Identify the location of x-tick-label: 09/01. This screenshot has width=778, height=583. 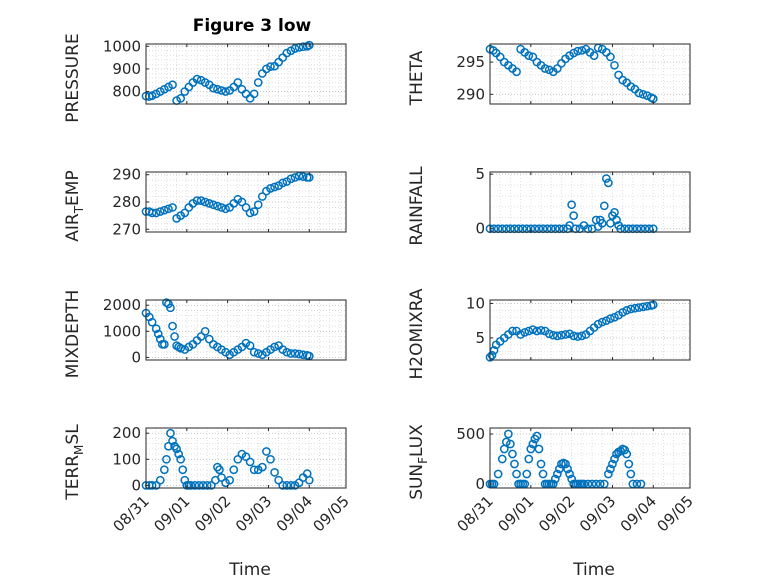
(171, 513).